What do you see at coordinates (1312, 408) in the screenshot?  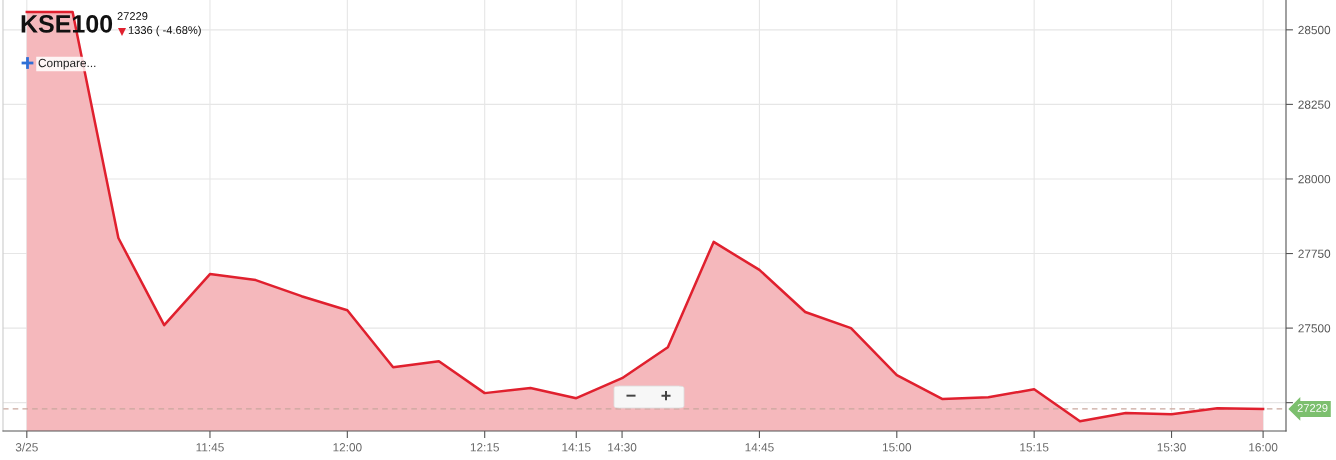 I see `ref-line-label: 27229` at bounding box center [1312, 408].